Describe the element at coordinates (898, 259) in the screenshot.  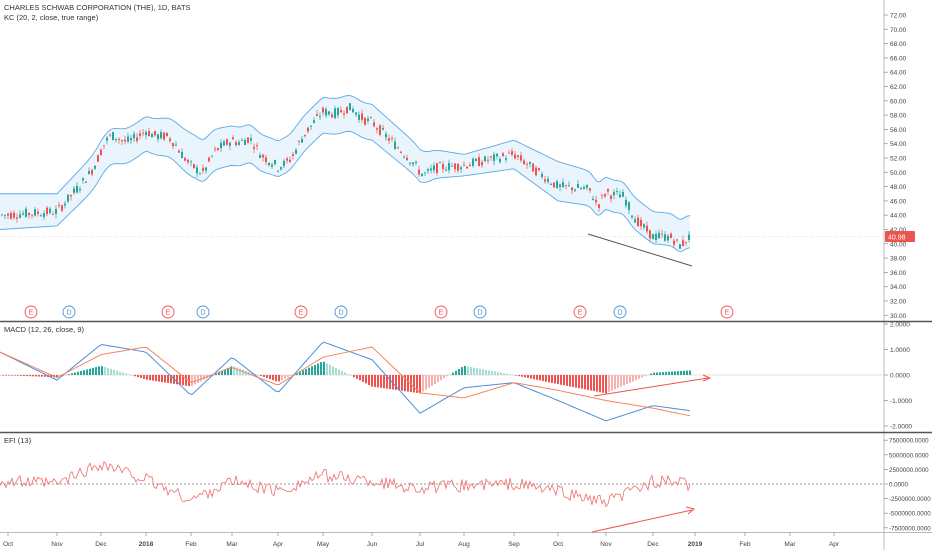
I see `price-tick-label: 38.00` at that location.